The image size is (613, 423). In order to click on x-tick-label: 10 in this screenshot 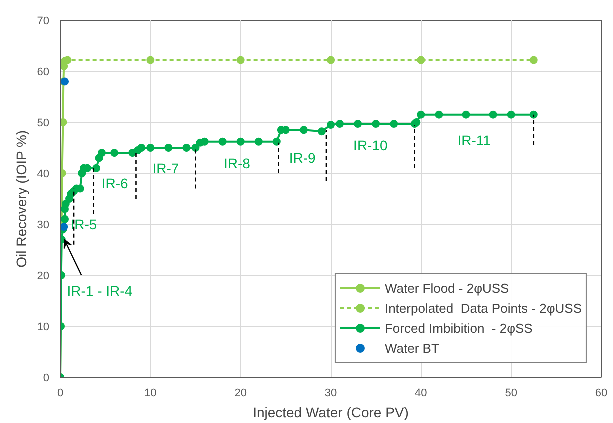, I will do `click(150, 394)`.